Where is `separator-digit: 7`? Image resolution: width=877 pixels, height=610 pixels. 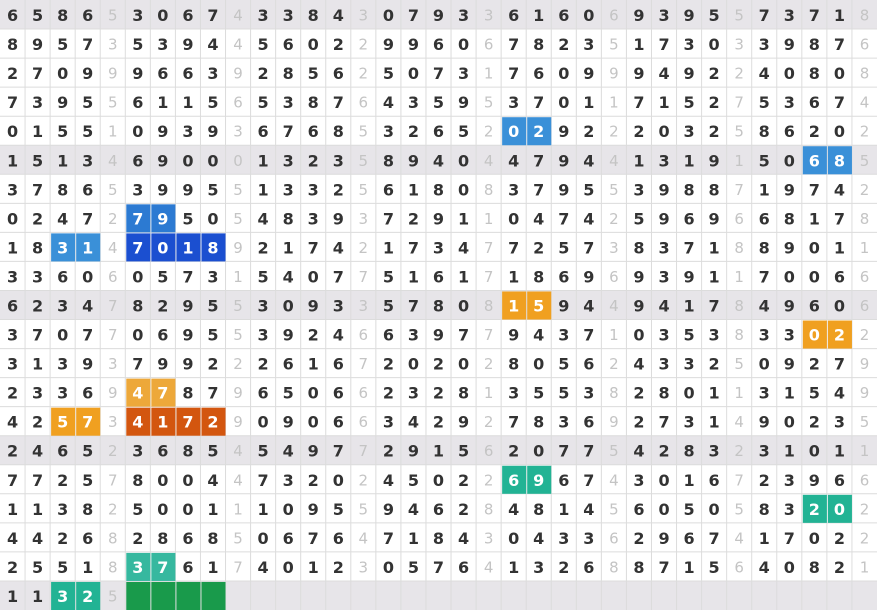
separator-digit: 7 is located at coordinates (739, 190).